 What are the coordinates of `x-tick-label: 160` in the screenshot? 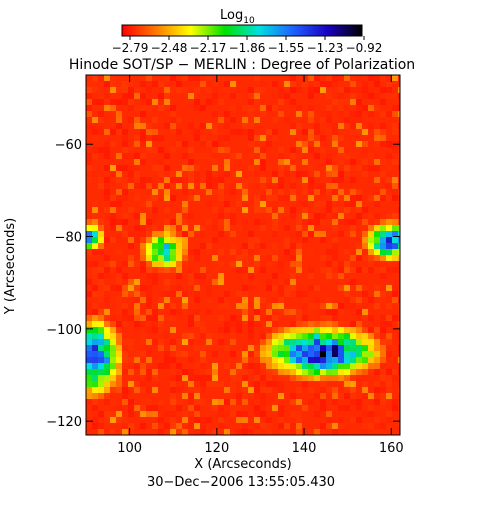 It's located at (391, 448).